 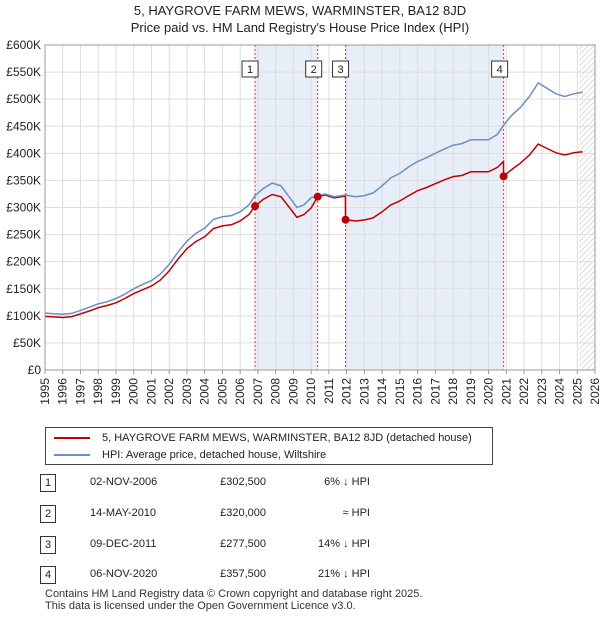 I want to click on sale-price: £357,500, so click(x=243, y=574).